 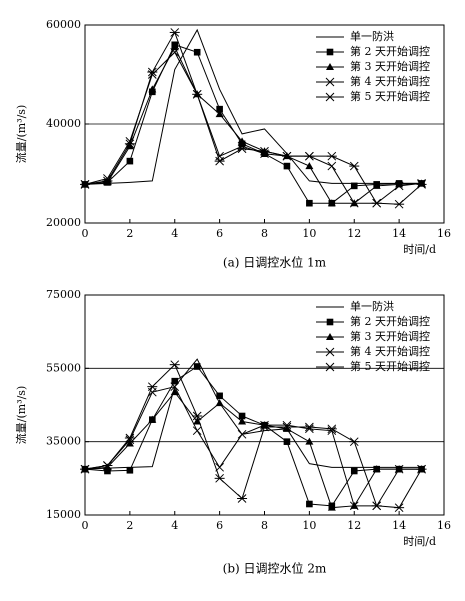 What do you see at coordinates (63, 514) in the screenshot?
I see `y-tick-label: 15000` at bounding box center [63, 514].